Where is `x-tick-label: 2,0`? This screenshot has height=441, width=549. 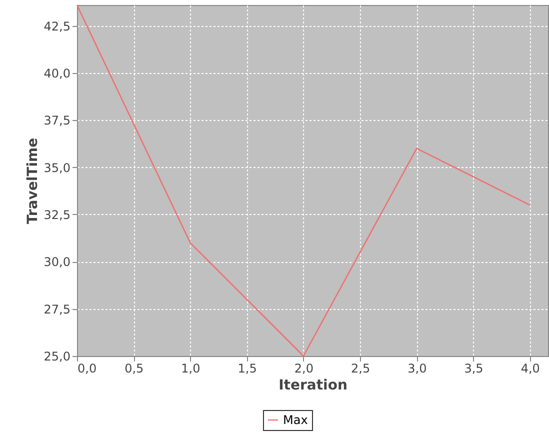 x-tick-label: 2,0 is located at coordinates (304, 369).